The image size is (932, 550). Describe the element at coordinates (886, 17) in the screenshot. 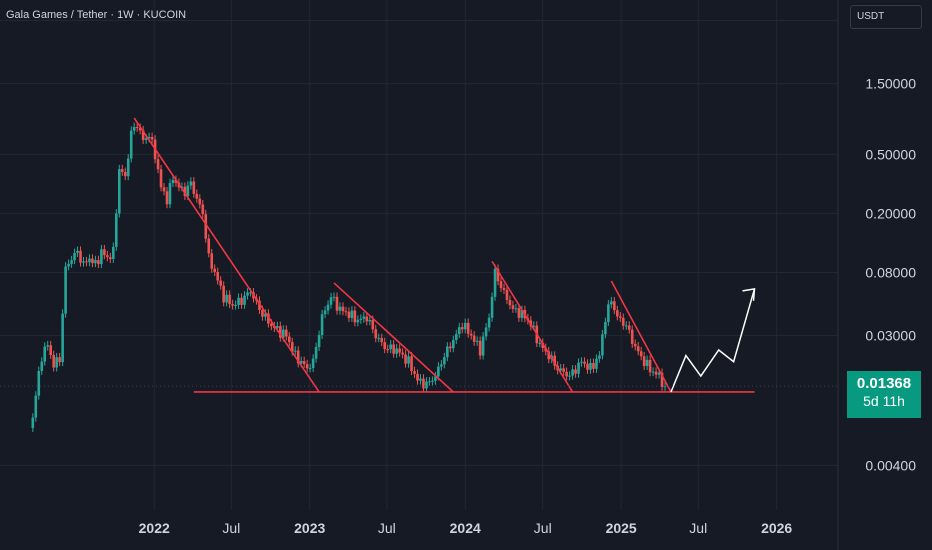

I see `currency-button: USDT` at that location.